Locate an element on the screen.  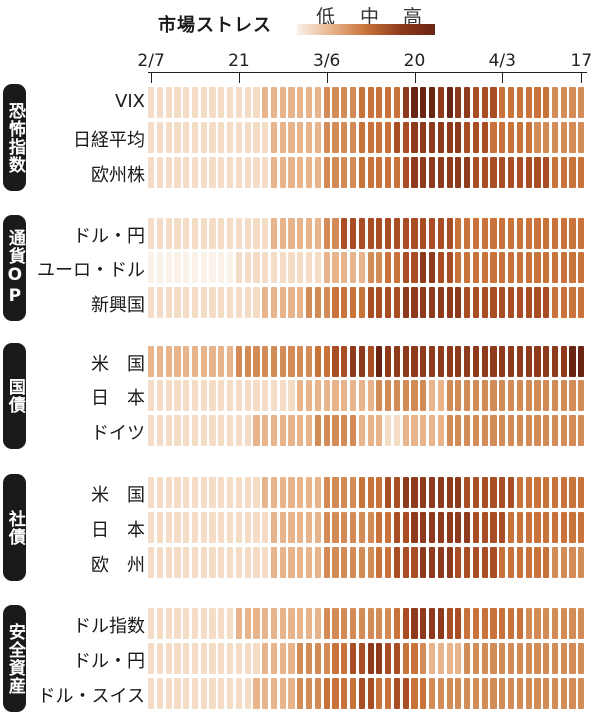
row-label: 欧州株 is located at coordinates (118, 175).